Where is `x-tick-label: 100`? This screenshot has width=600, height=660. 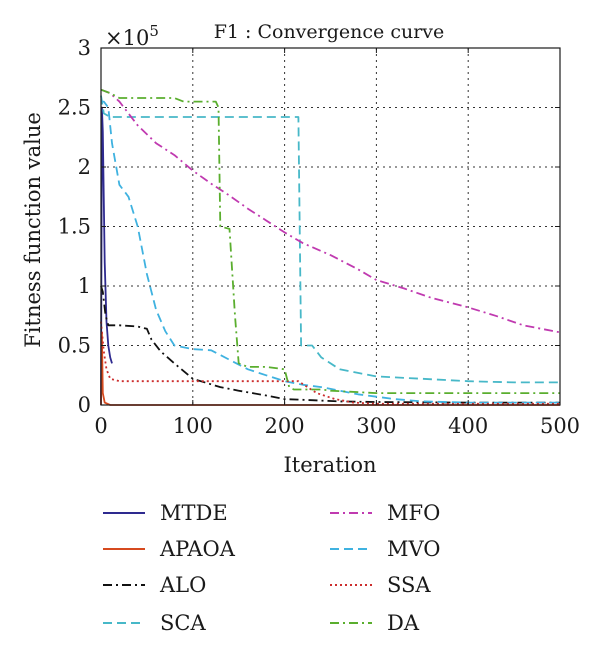
x-tick-label: 100 is located at coordinates (193, 426).